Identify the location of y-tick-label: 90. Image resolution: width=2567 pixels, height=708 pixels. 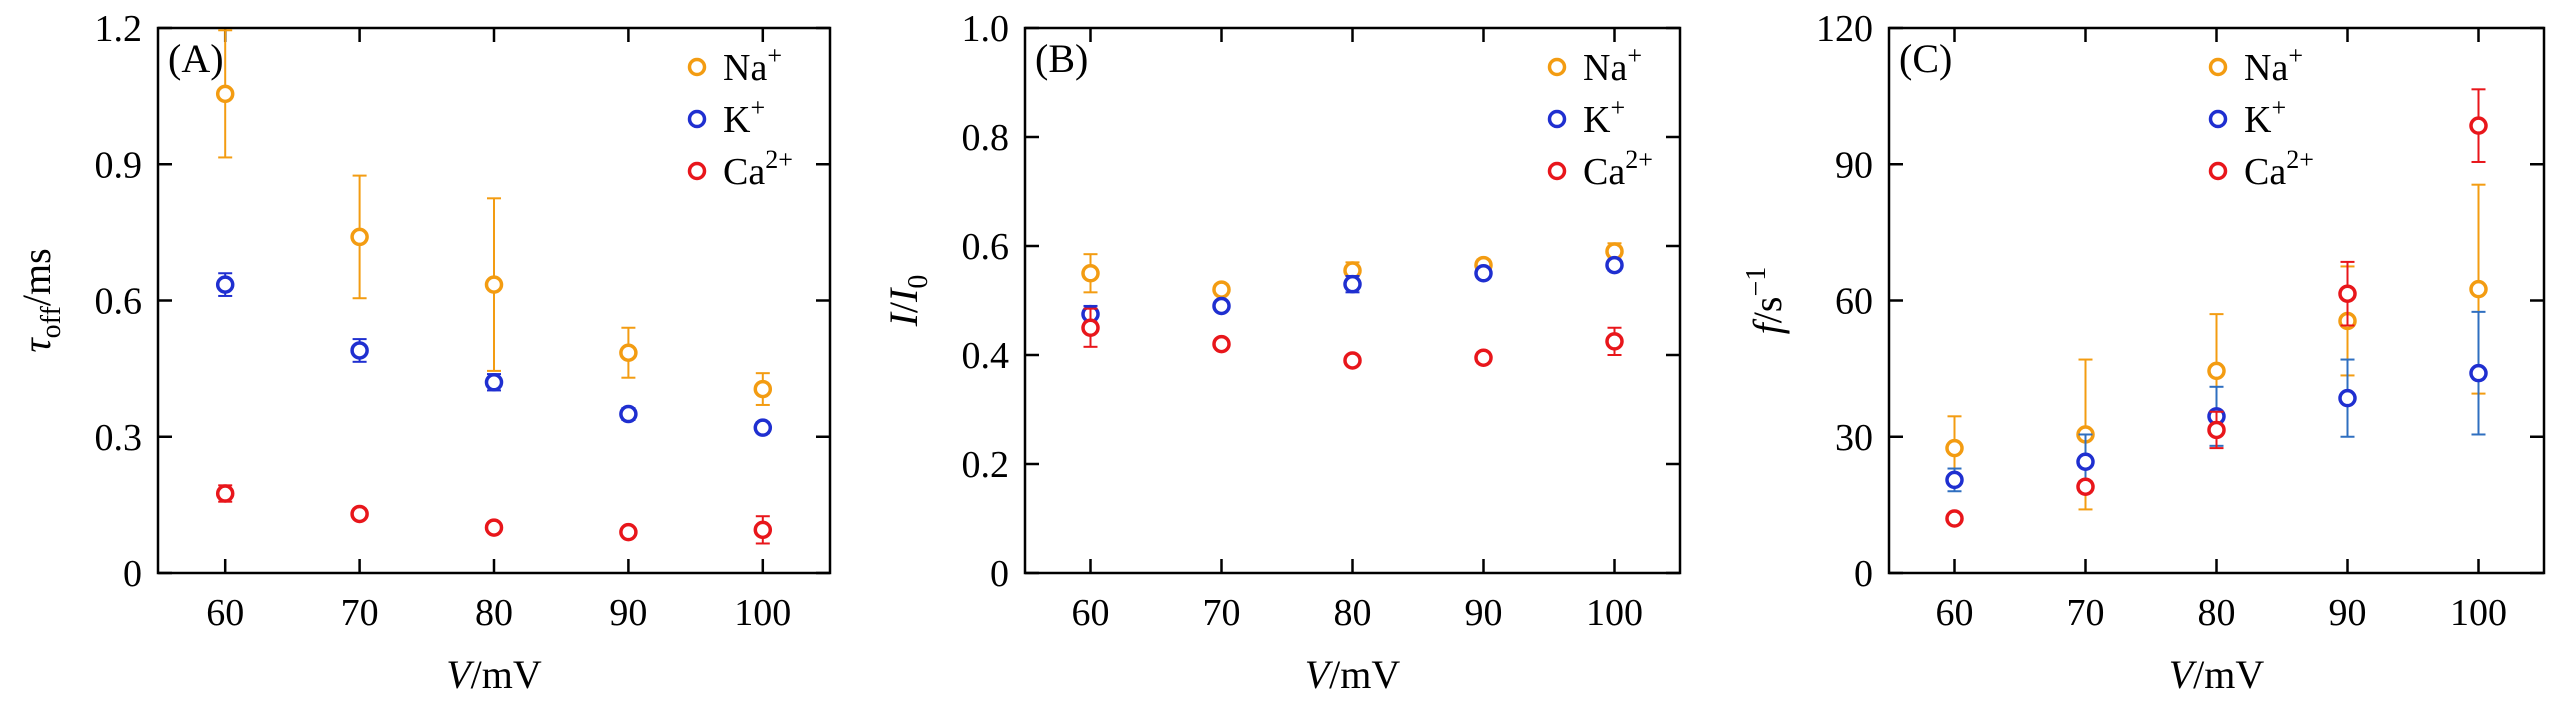
(1854, 165).